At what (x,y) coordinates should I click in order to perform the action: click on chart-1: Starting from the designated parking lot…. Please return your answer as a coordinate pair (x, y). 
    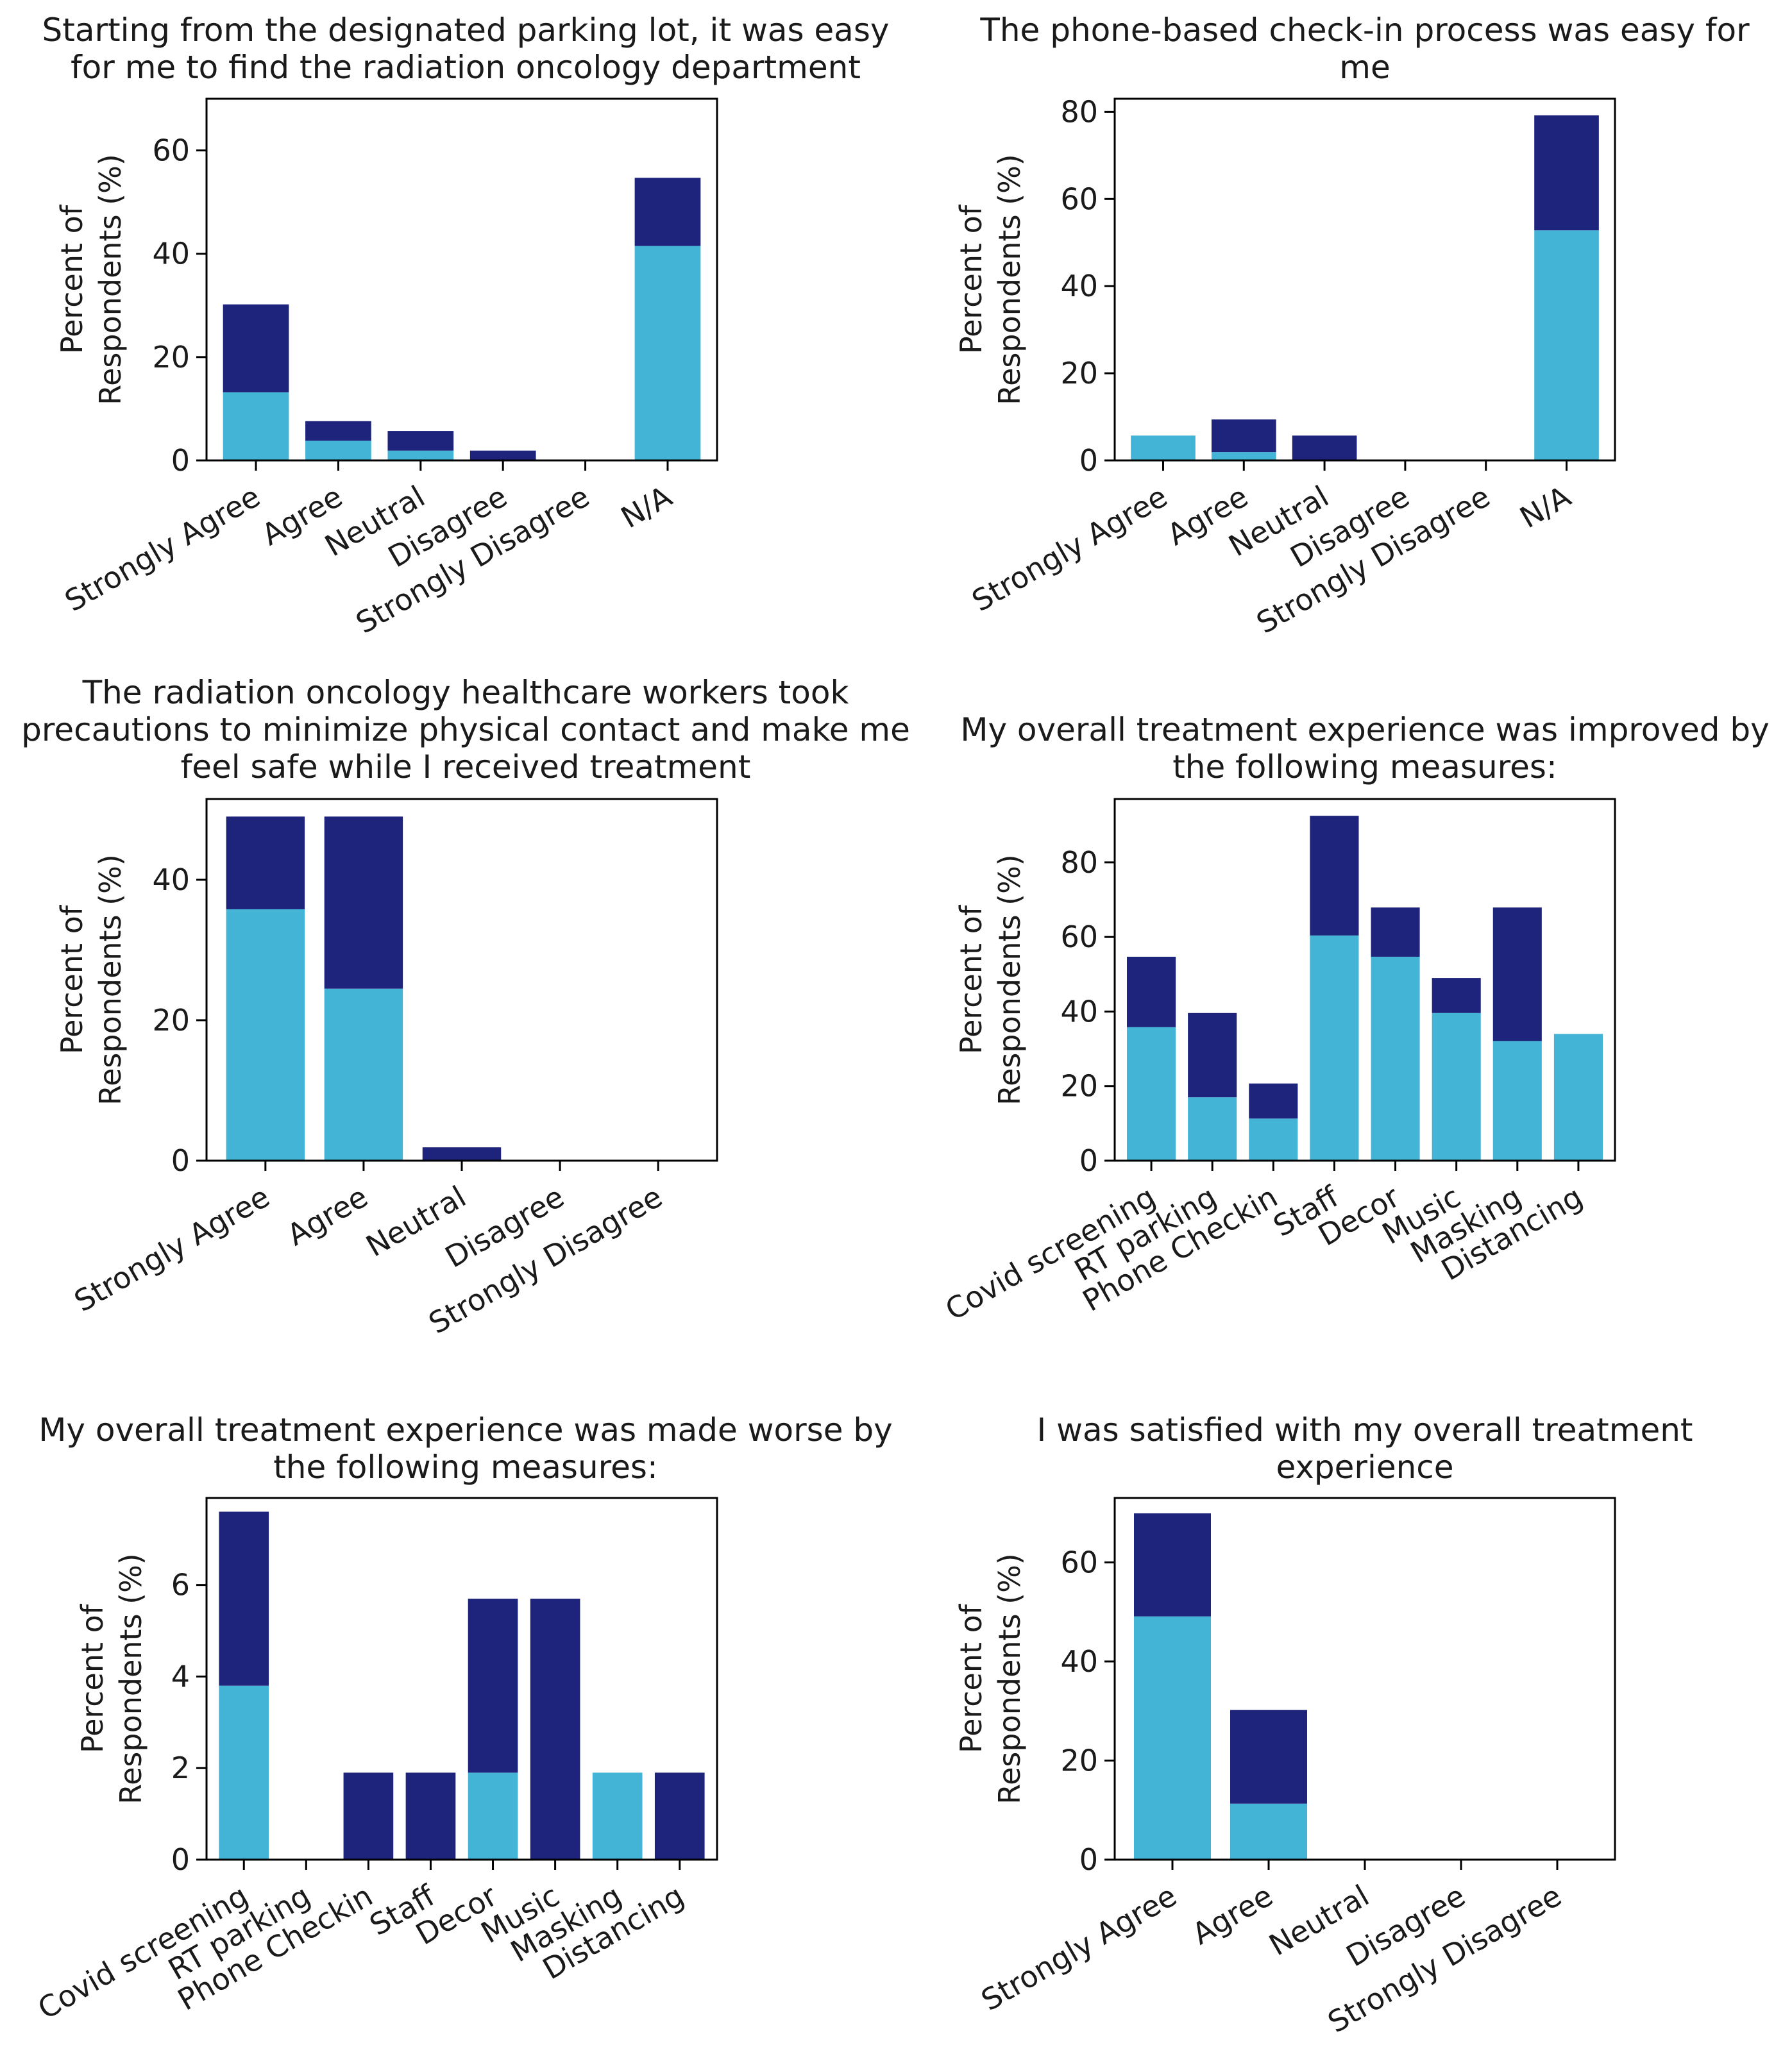
    Looking at the image, I should click on (466, 326).